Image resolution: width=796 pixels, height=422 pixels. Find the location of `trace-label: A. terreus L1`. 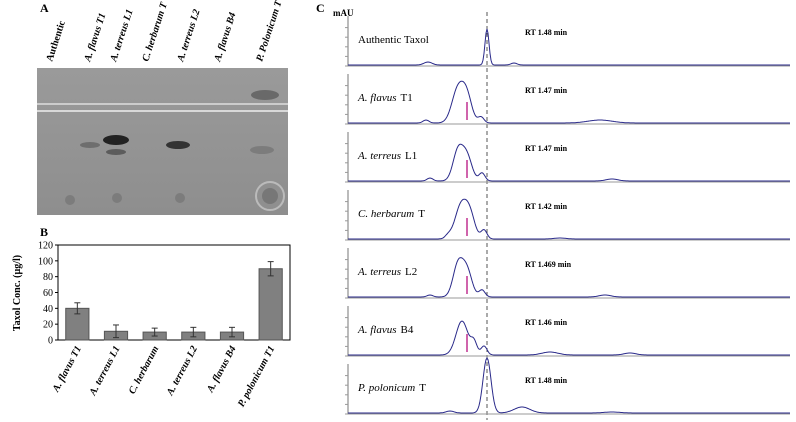

trace-label: A. terreus L1 is located at coordinates (387, 156).